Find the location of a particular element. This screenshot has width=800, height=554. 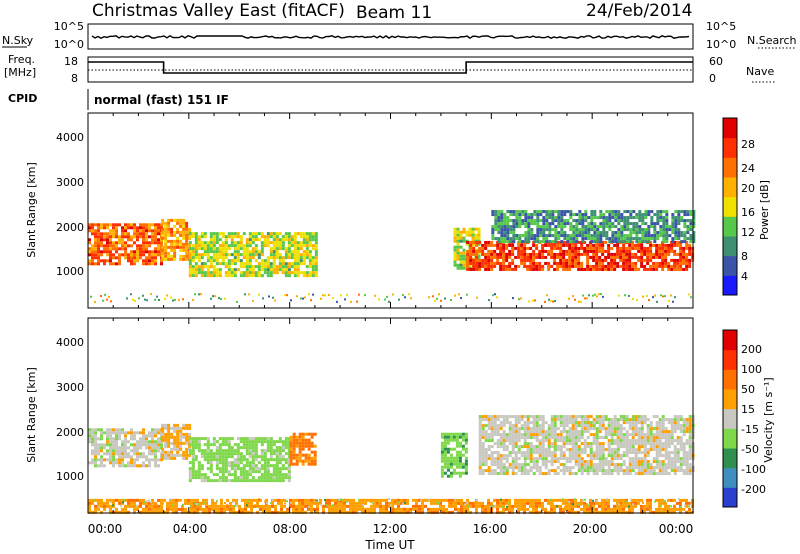

freq-trace is located at coordinates (390, 67).